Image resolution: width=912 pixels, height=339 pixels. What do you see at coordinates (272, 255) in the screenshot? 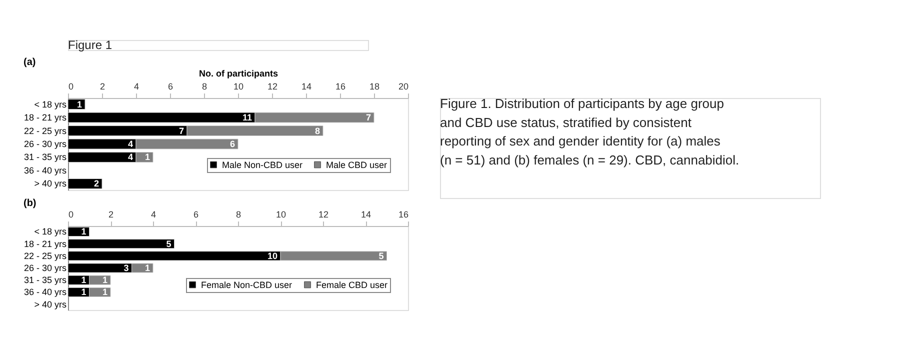
I see `data-label: 10` at bounding box center [272, 255].